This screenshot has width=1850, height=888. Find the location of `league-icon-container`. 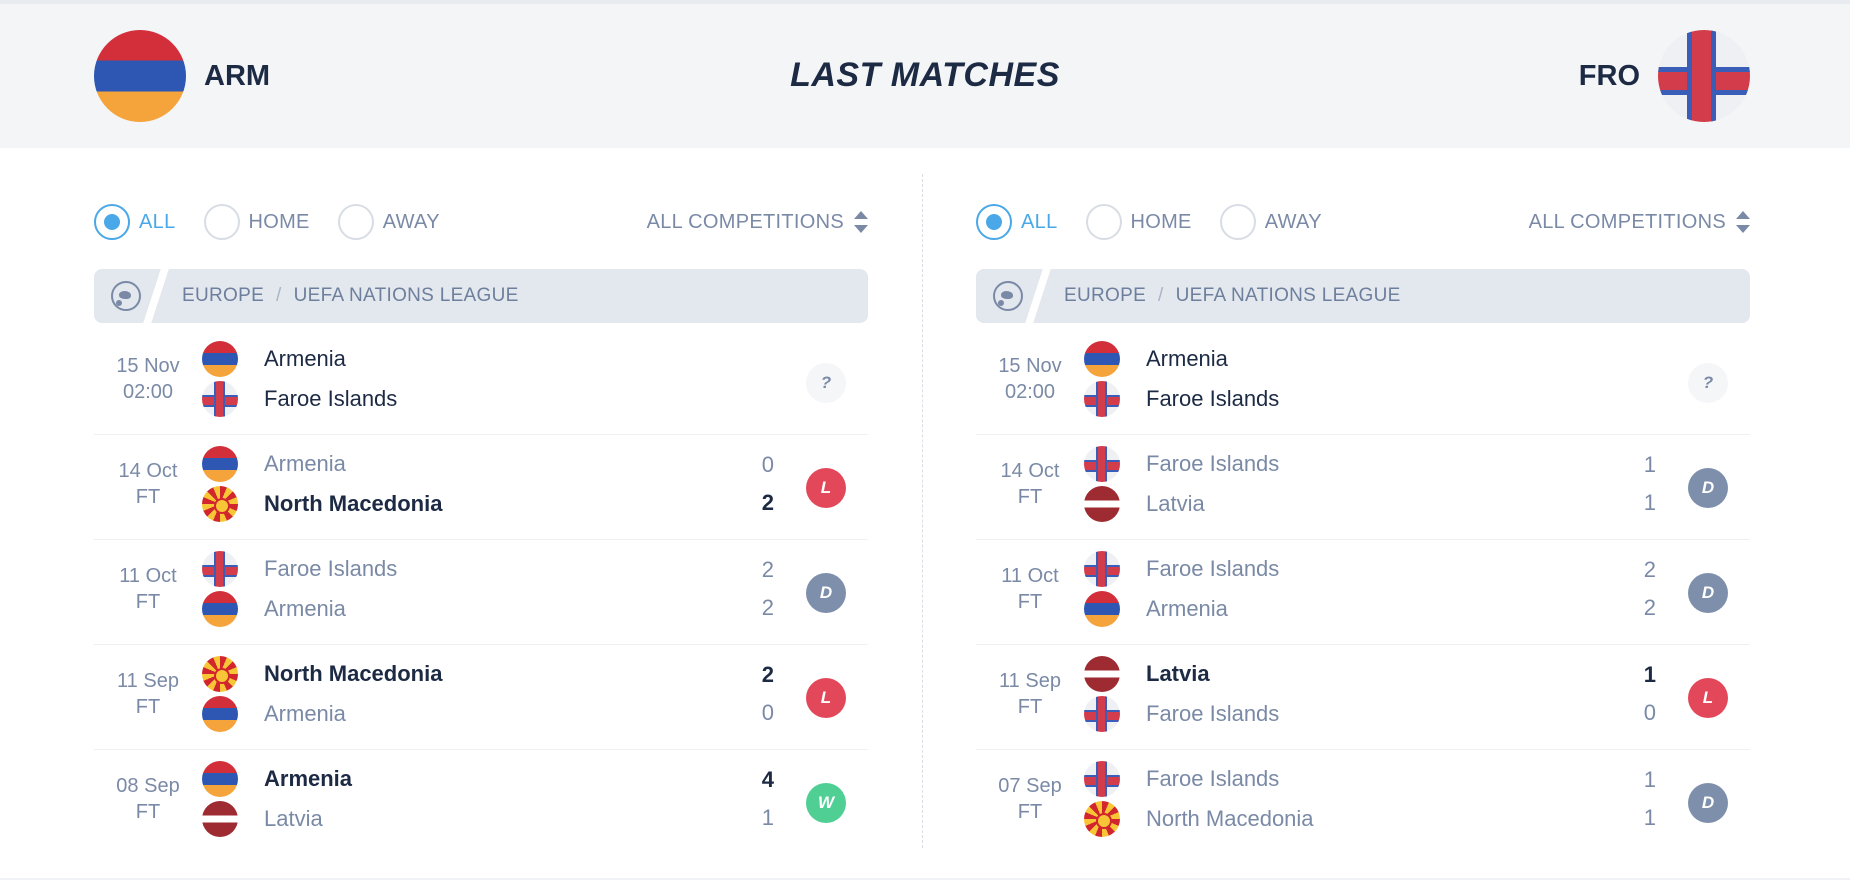

league-icon-container is located at coordinates (126, 296).